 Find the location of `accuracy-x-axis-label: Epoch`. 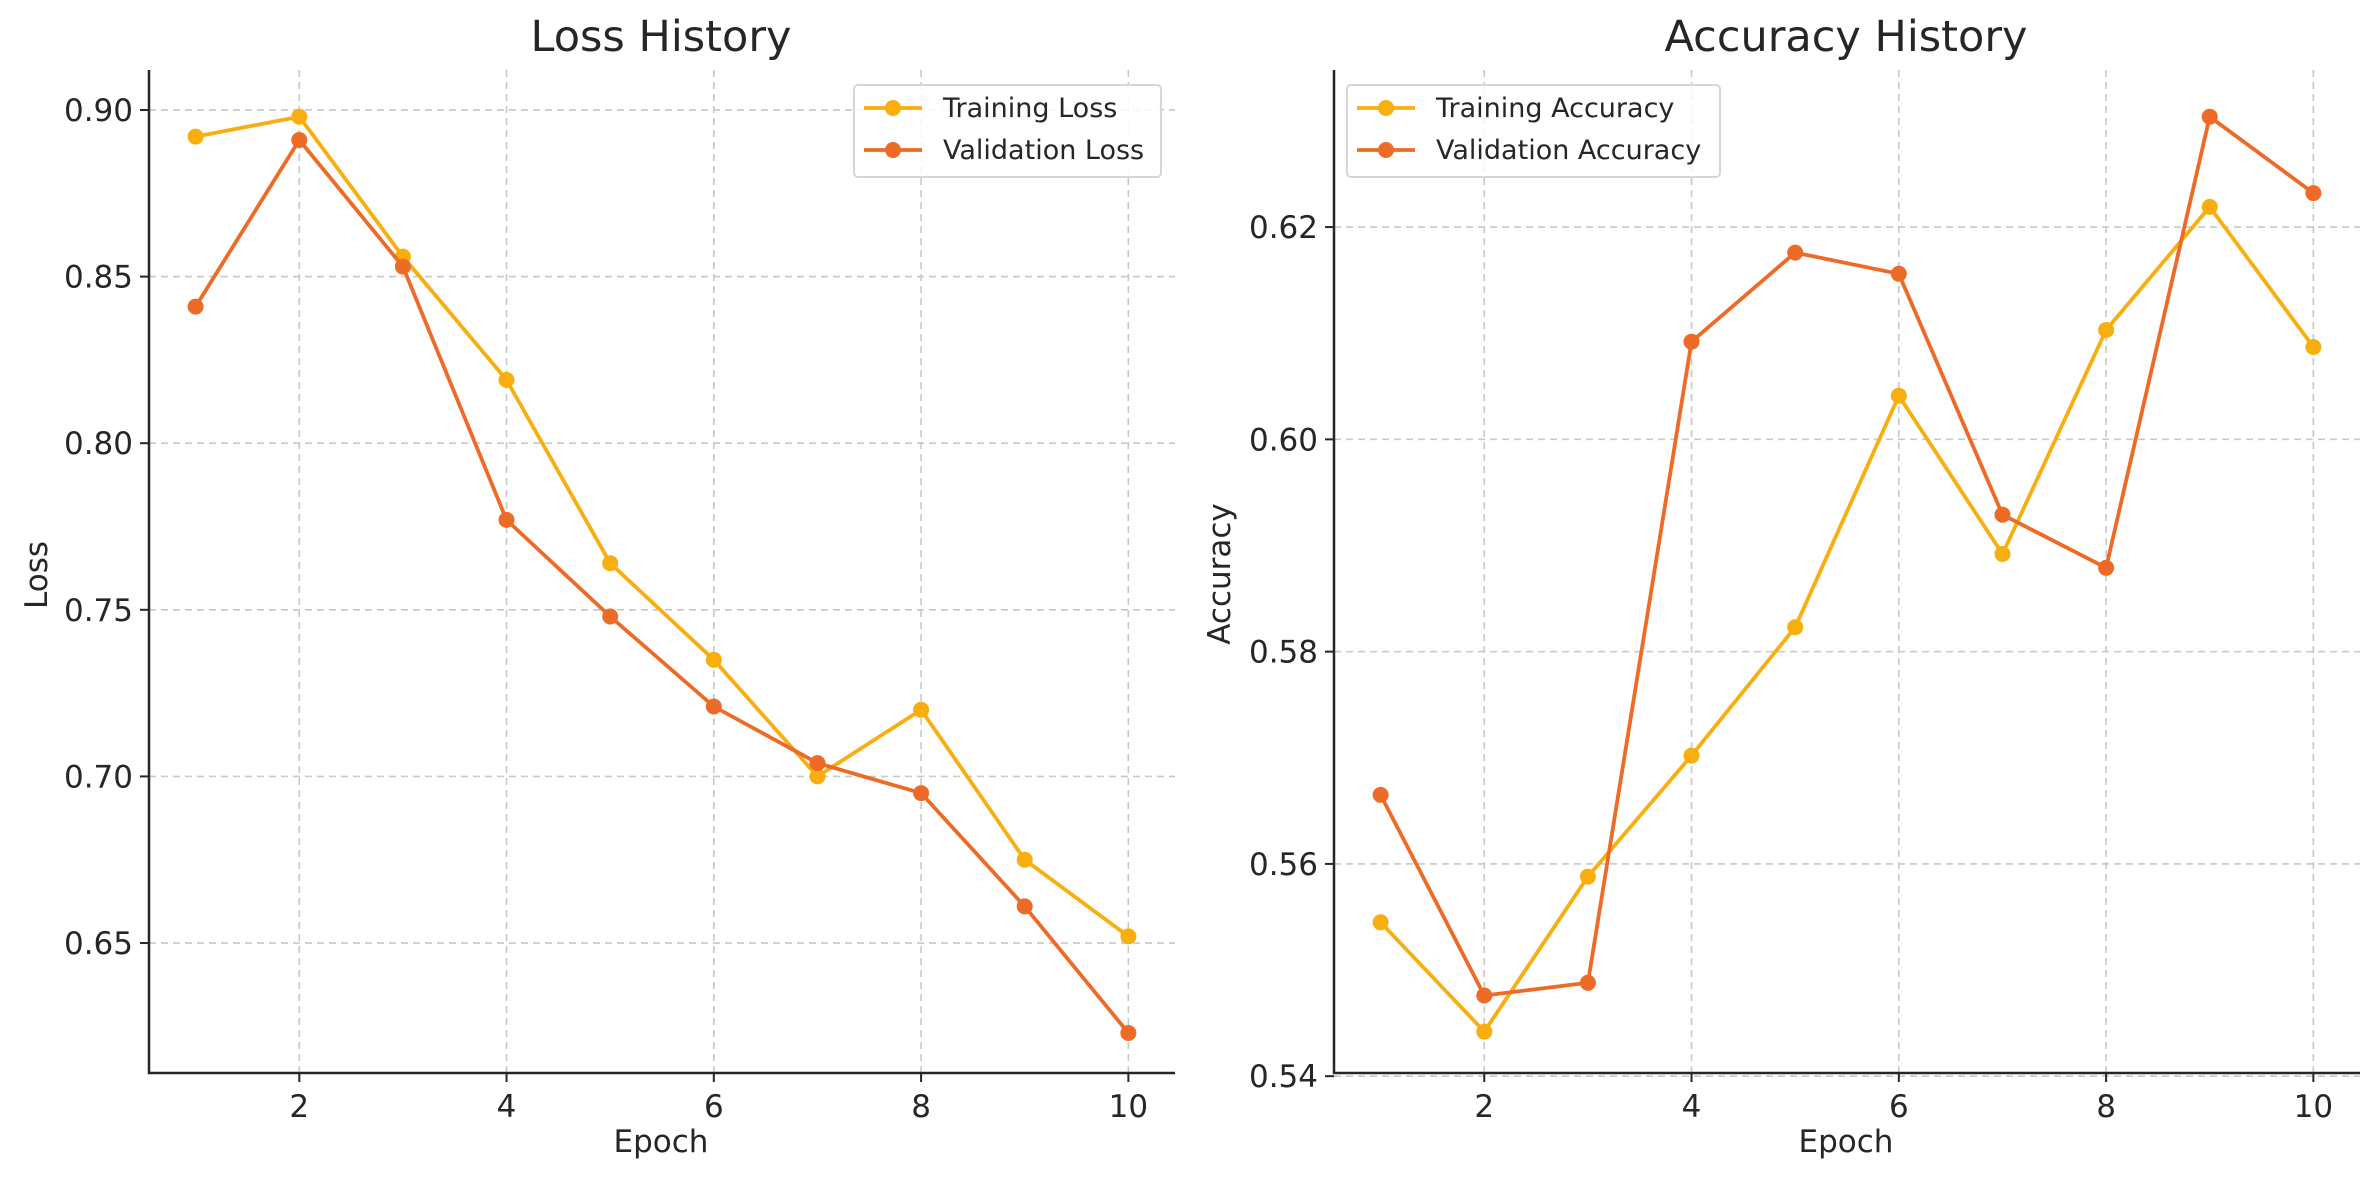

accuracy-x-axis-label: Epoch is located at coordinates (1846, 1142).